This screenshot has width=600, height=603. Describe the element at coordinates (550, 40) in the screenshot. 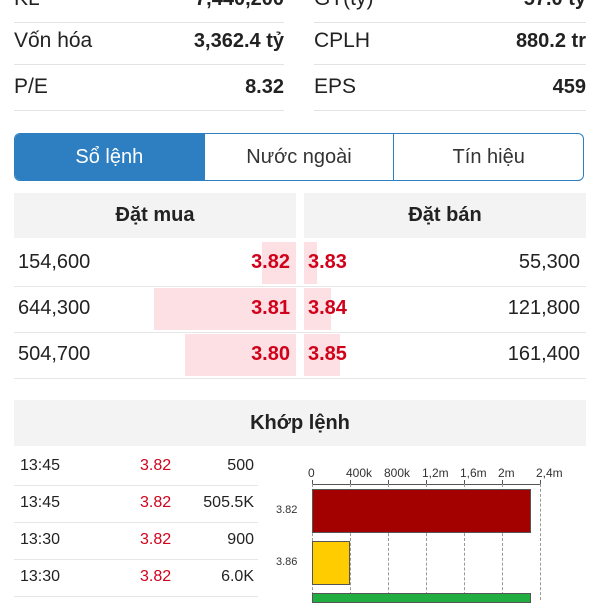

I see `stat-value: 880.2 tr` at that location.